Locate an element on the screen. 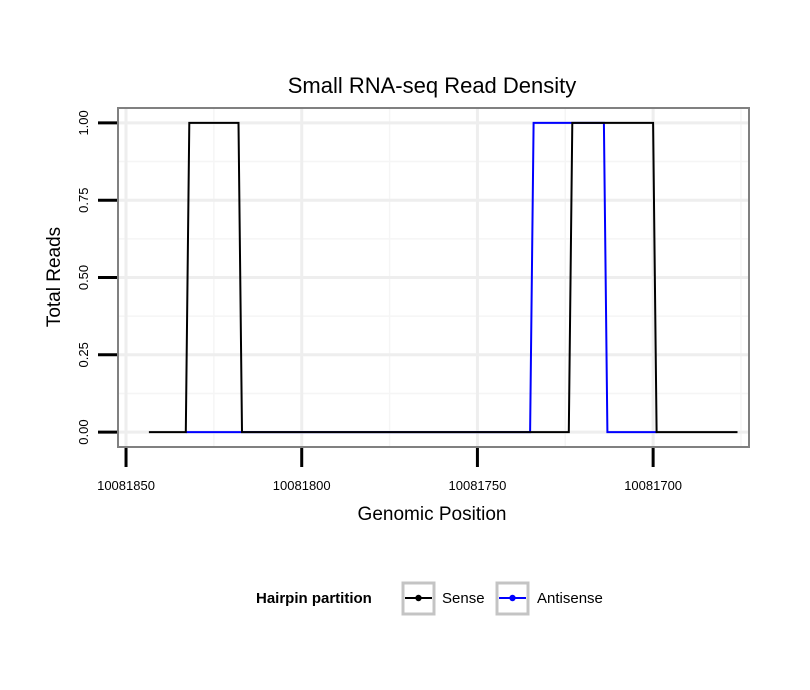 The width and height of the screenshot is (810, 690). x-tick-label: 10081700 is located at coordinates (653, 485).